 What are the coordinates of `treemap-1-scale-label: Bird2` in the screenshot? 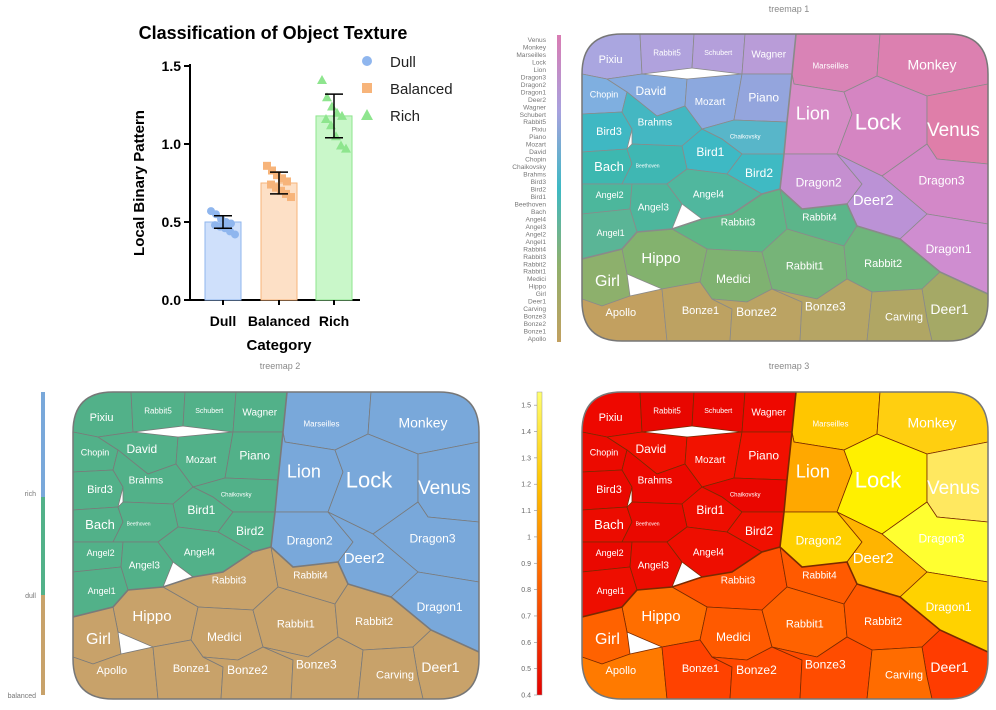 It's located at (539, 190).